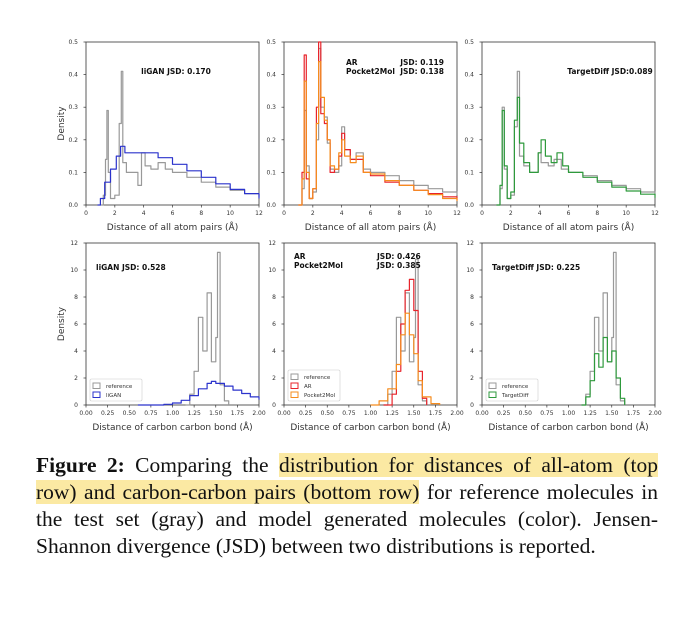 The width and height of the screenshot is (691, 617). What do you see at coordinates (370, 427) in the screenshot?
I see `x-axis-label: Distance of carbon carbon bond (Å)` at bounding box center [370, 427].